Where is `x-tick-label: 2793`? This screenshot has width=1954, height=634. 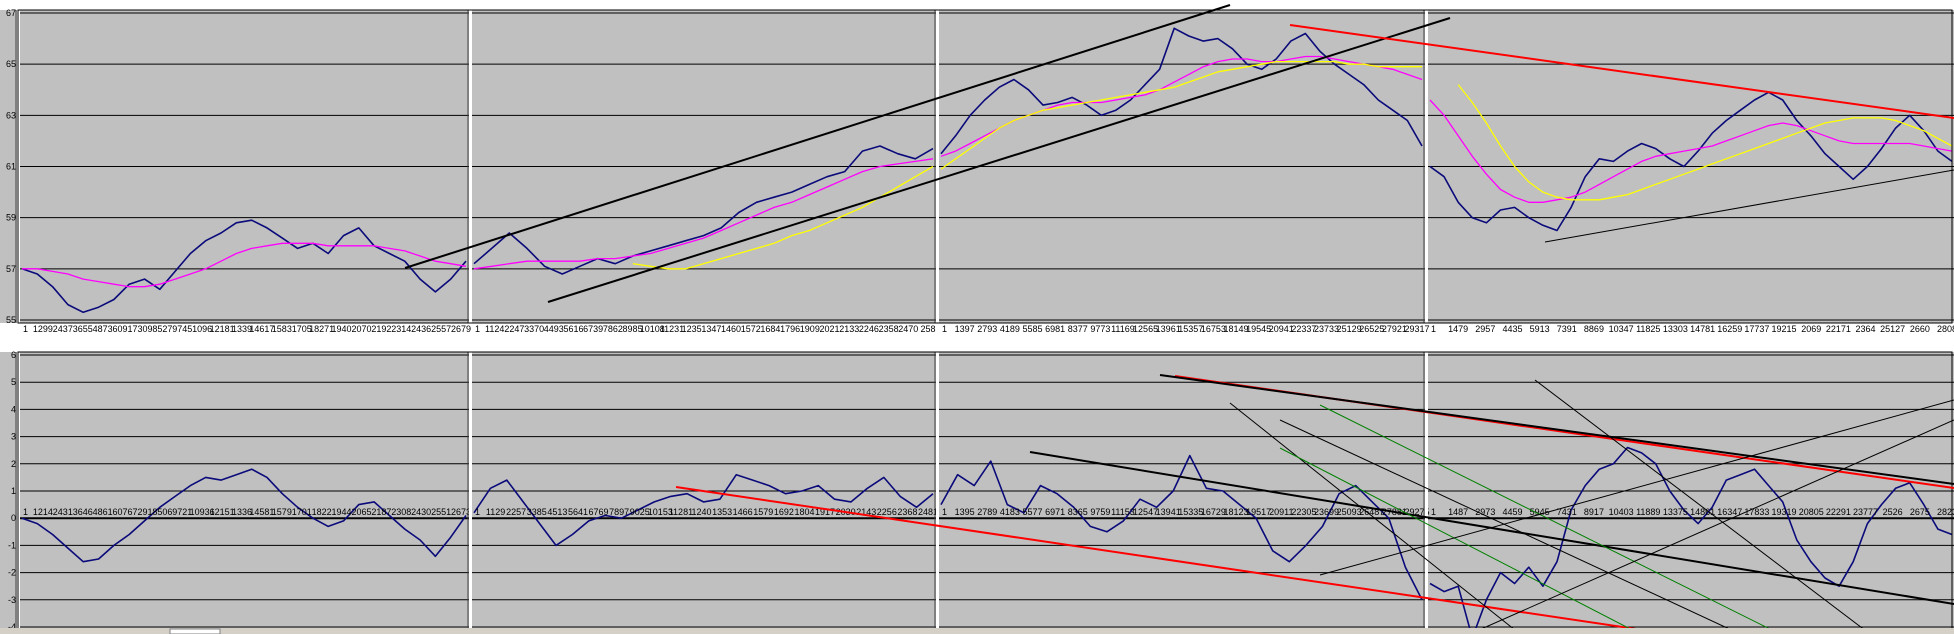
x-tick-label: 2793 is located at coordinates (987, 329).